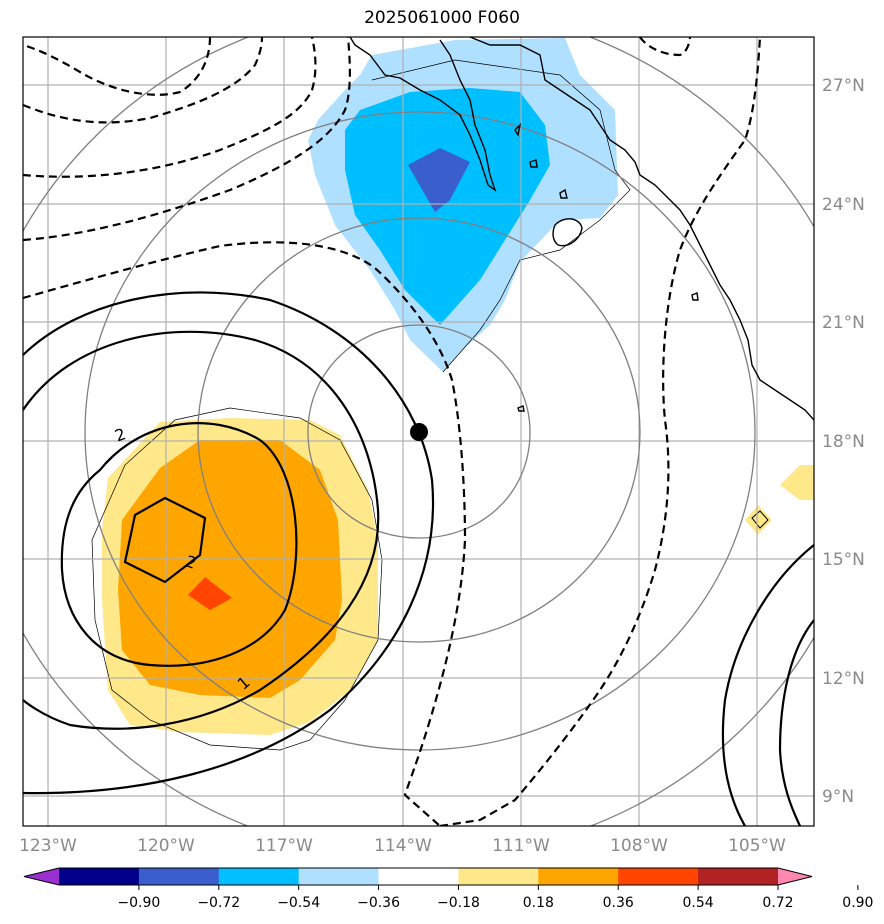 The image size is (884, 924). I want to click on latitude-labels: 27°N 24°N 21°N 18°N 15°N 12°N 9°N, so click(843, 441).